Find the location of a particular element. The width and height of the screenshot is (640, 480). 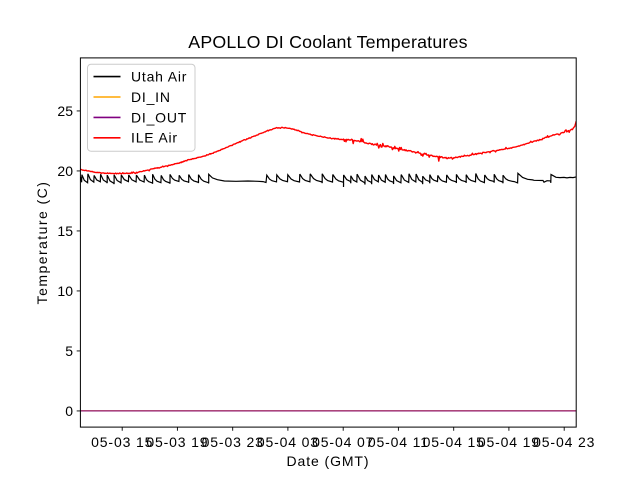

svg-text: 15 is located at coordinates (65, 231).